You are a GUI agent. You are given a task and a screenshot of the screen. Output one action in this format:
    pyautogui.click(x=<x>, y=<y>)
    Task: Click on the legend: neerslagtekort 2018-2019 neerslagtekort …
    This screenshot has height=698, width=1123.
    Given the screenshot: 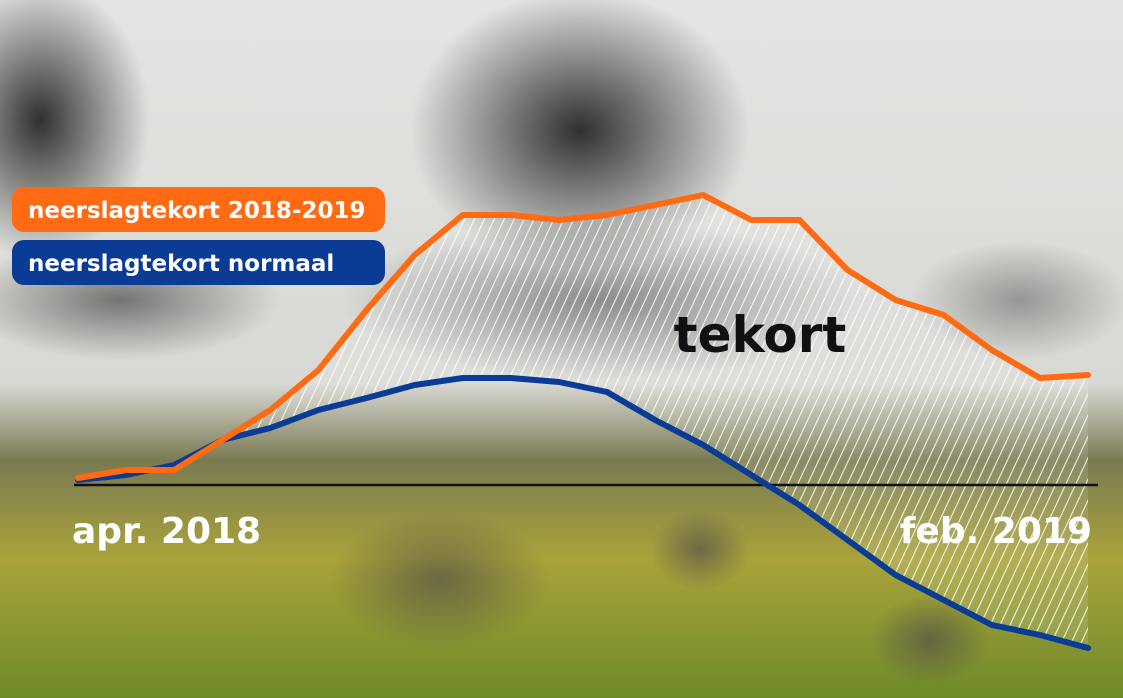 What is the action you would take?
    pyautogui.click(x=198, y=236)
    